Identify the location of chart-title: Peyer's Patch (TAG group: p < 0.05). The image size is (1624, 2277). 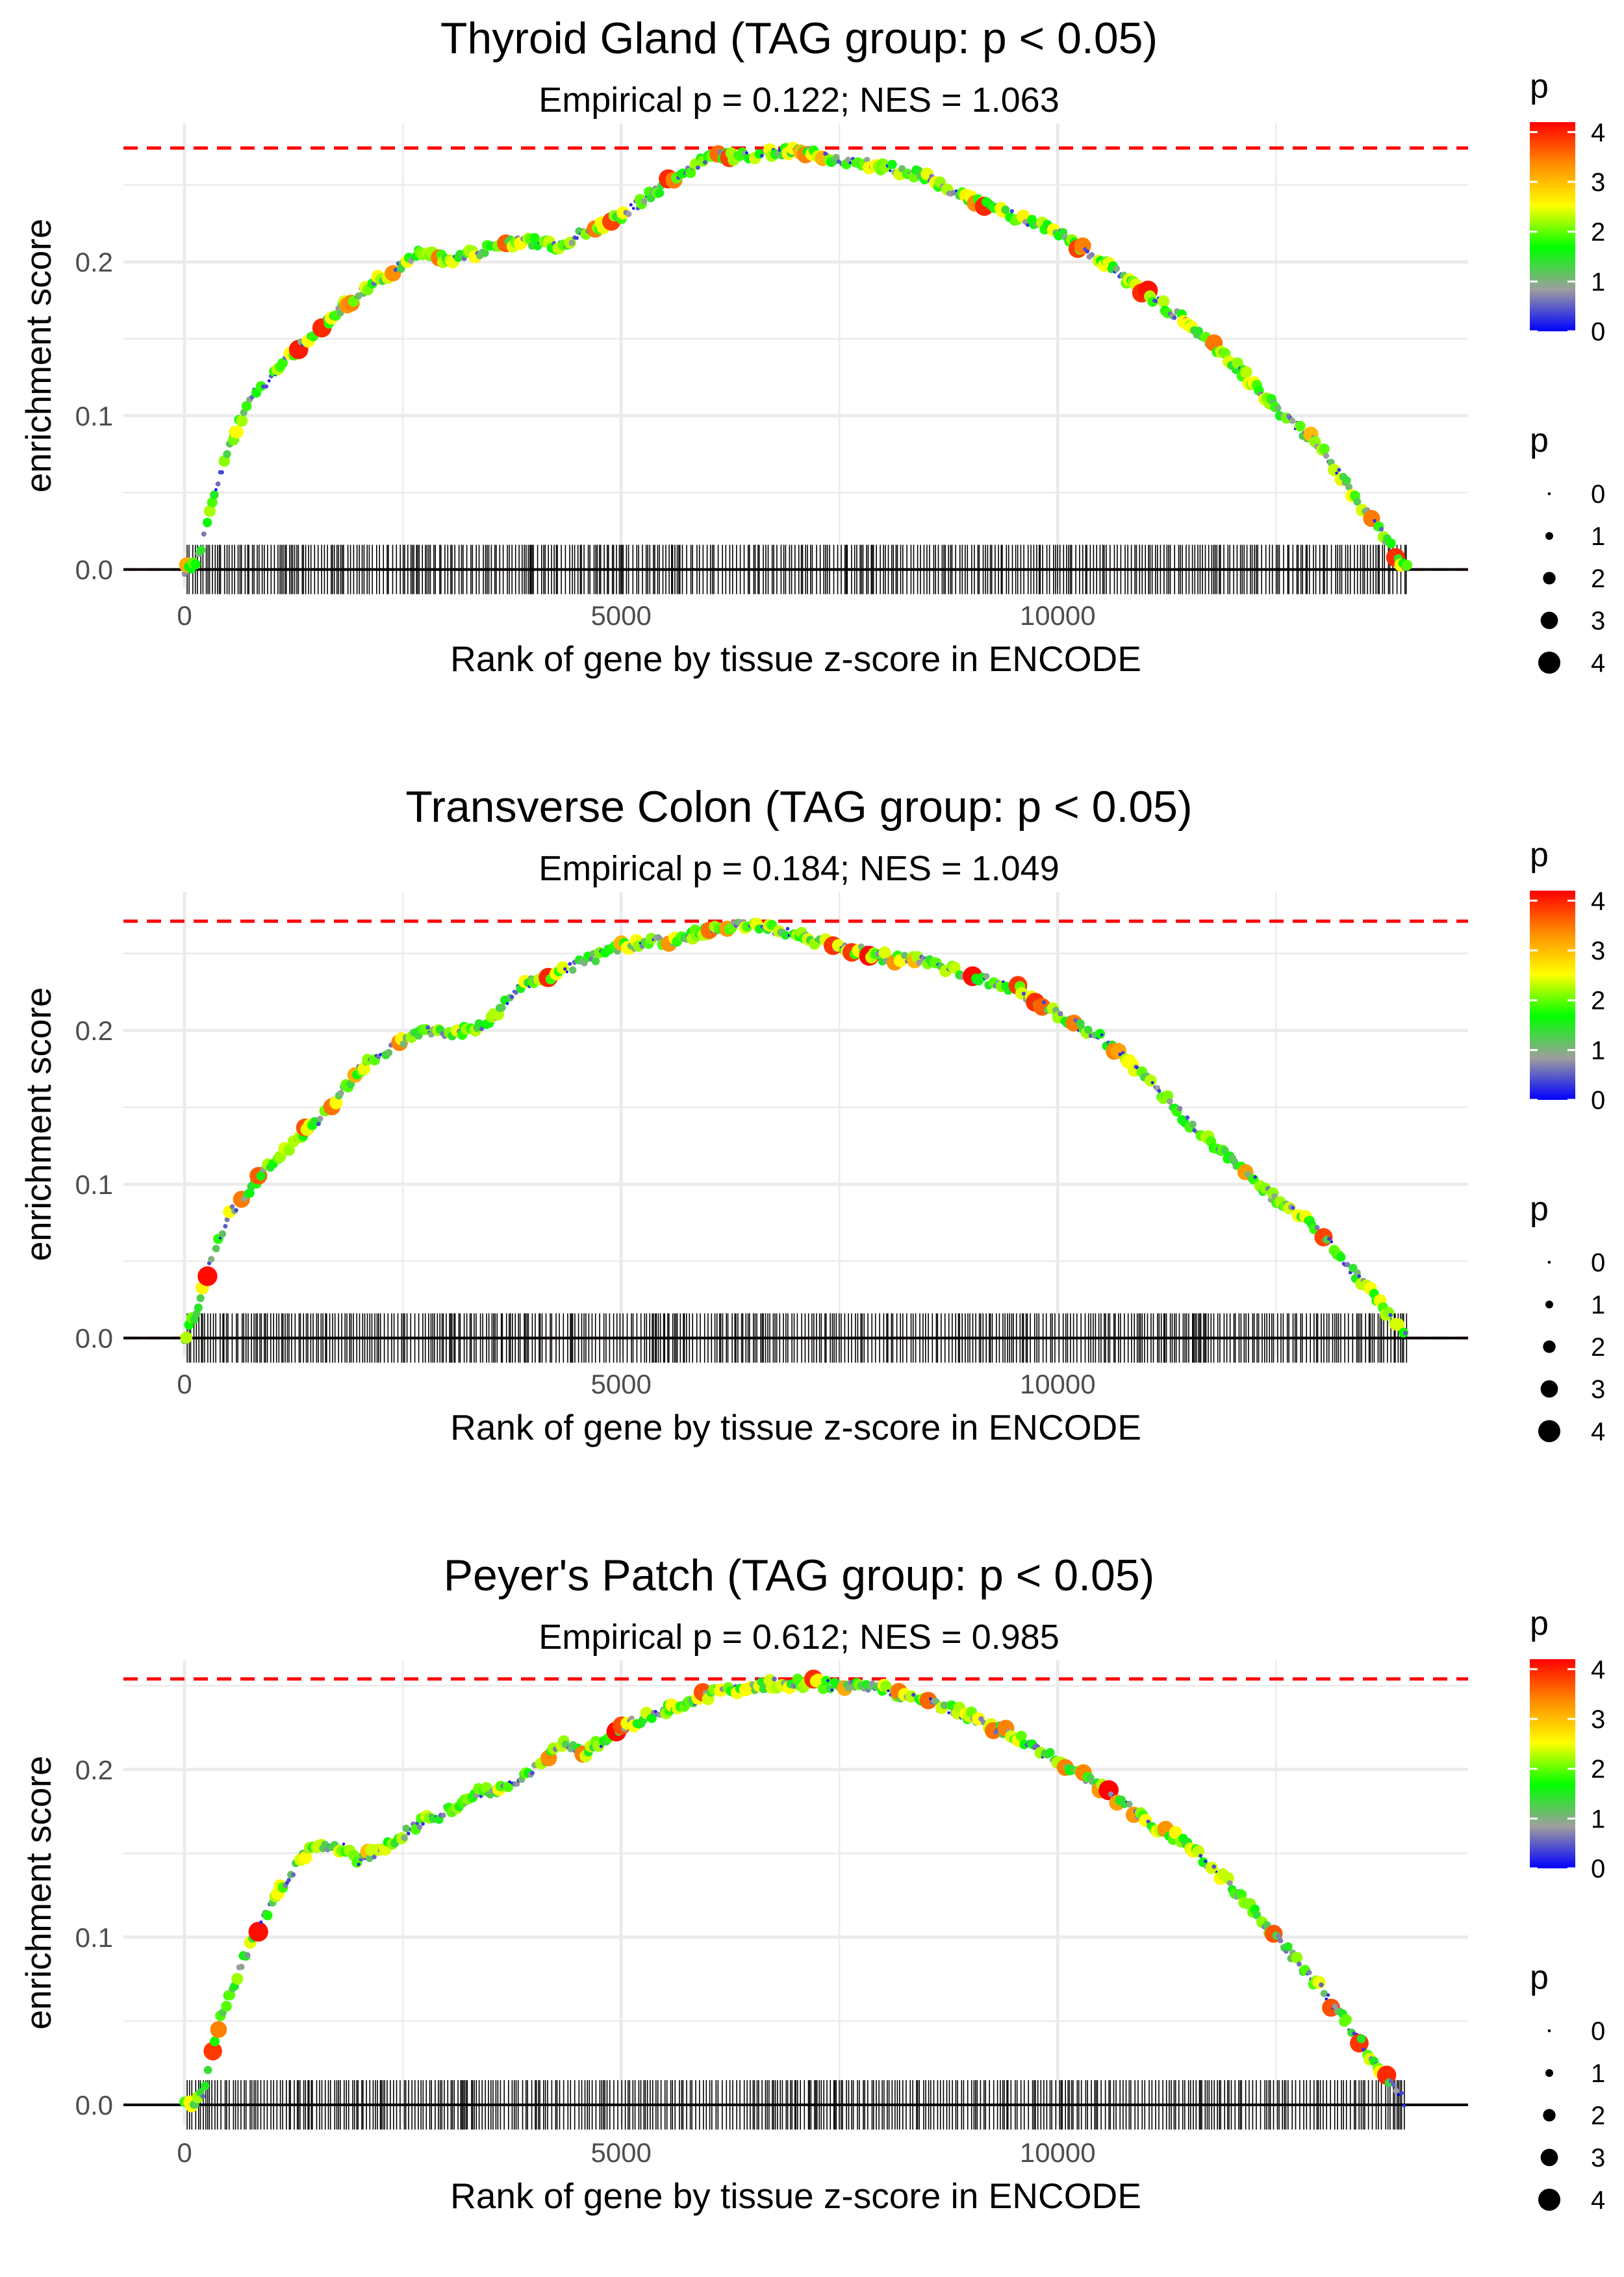
(799, 1575).